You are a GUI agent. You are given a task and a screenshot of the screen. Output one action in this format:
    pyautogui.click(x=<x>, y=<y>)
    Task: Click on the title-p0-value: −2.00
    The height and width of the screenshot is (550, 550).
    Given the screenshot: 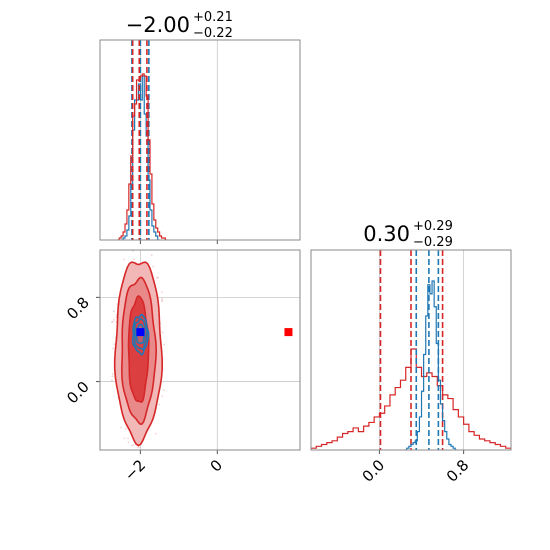 What is the action you would take?
    pyautogui.click(x=158, y=25)
    